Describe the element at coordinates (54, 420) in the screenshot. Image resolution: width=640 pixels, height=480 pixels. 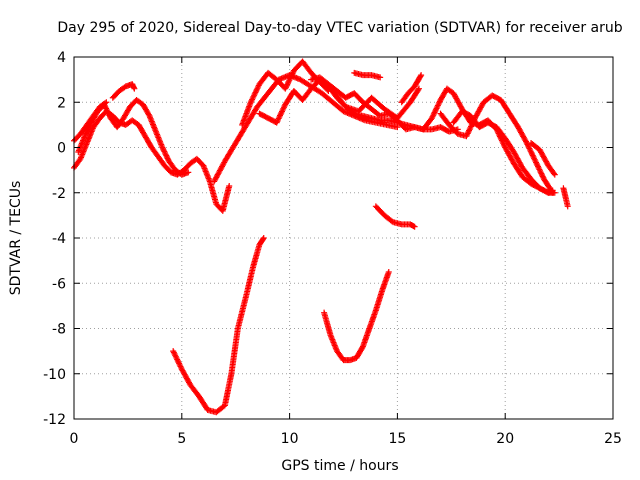
I see `y-tick-label: -12` at that location.